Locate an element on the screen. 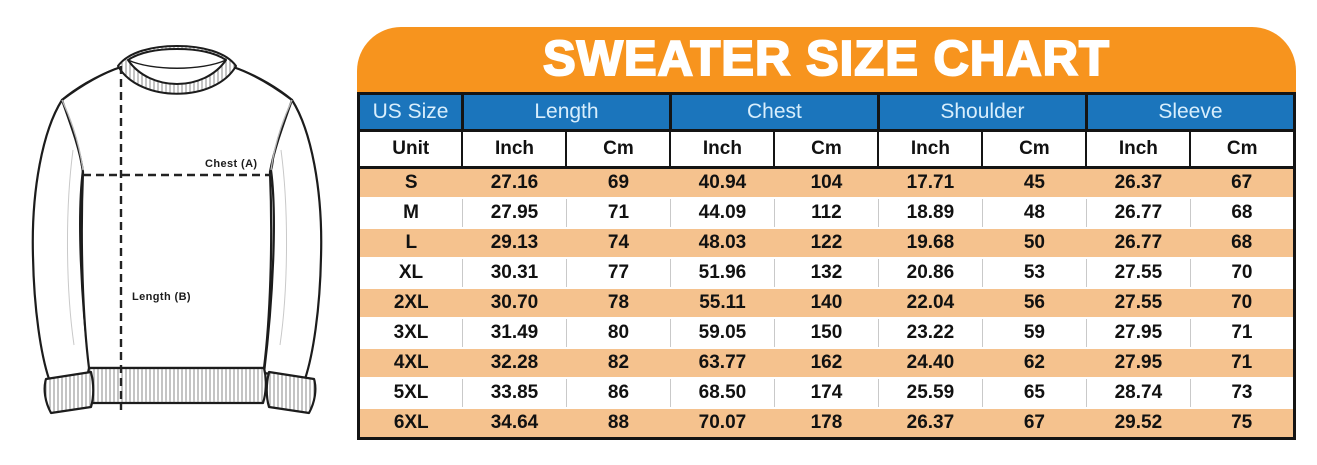 Image resolution: width=1317 pixels, height=465 pixels. size-row: S 27.16 69 40.94 104 17.71 45 26.37 67 is located at coordinates (826, 182).